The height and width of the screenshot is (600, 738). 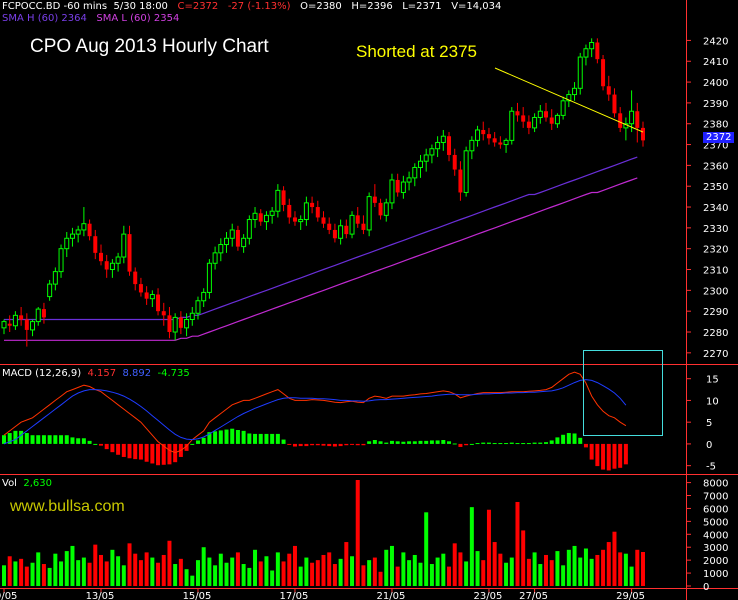 I want to click on volume-tick-label: 0, so click(x=706, y=587).